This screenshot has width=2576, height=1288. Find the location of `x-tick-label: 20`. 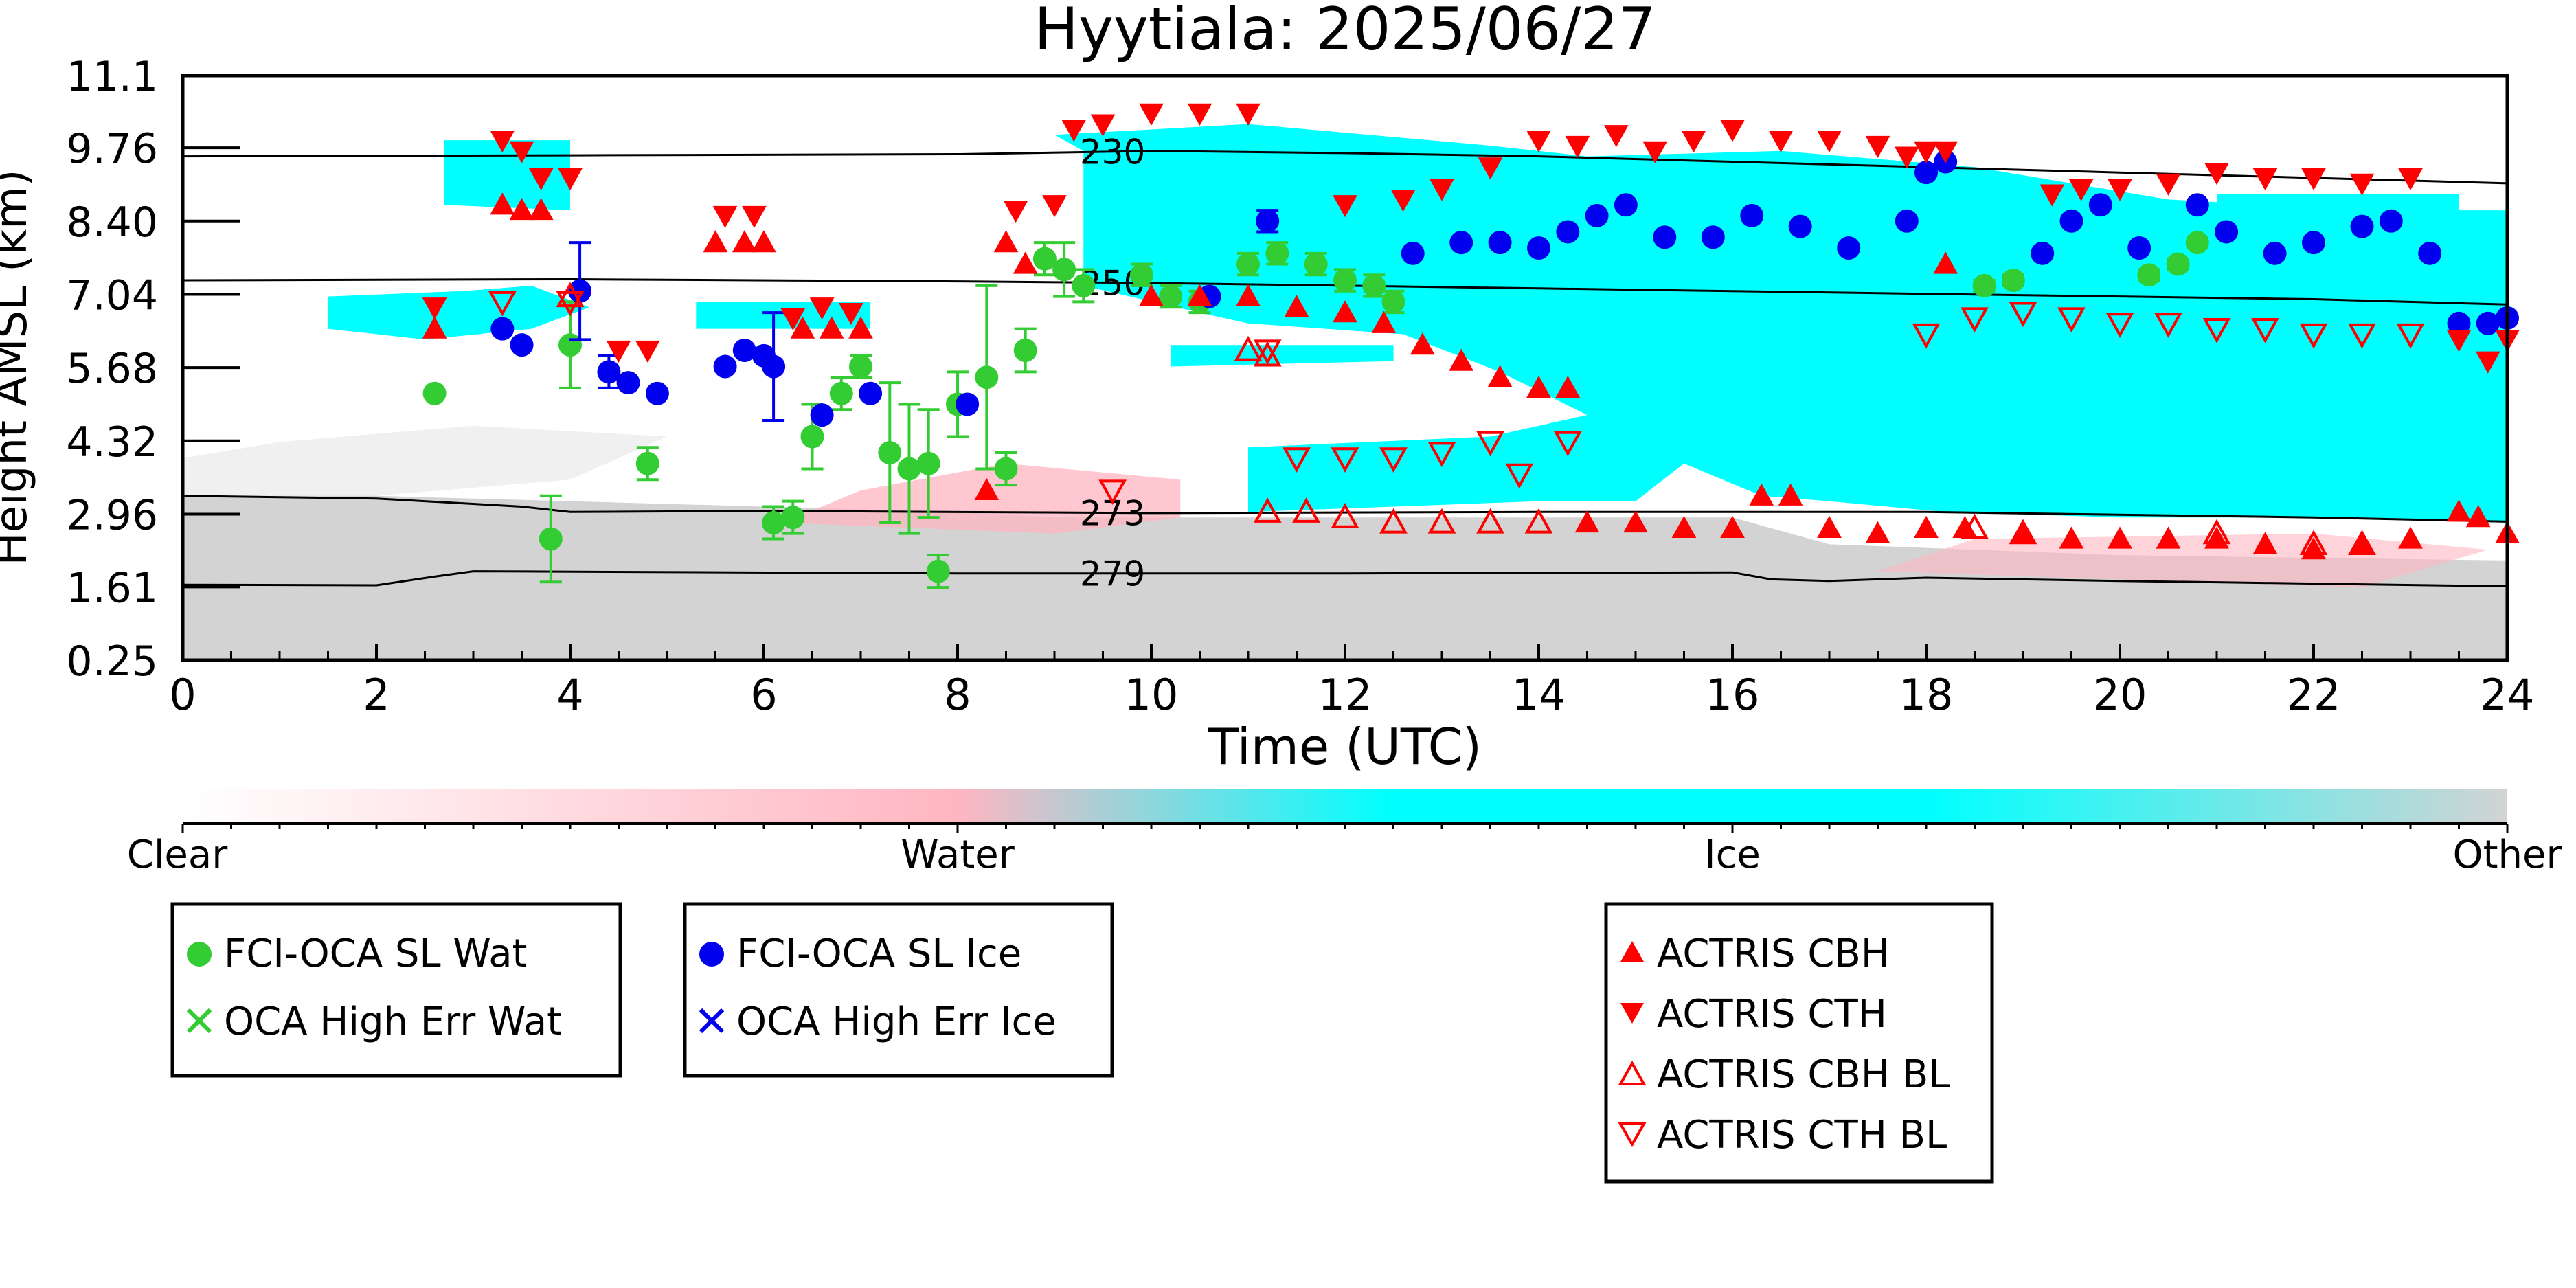

x-tick-label: 20 is located at coordinates (2120, 695).